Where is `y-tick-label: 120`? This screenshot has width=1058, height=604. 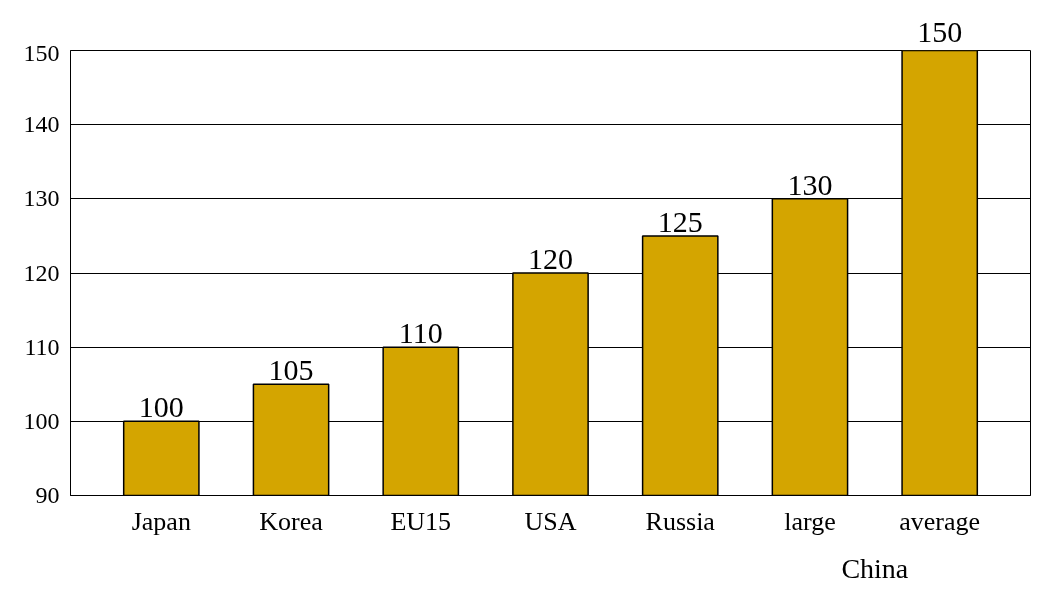 y-tick-label: 120 is located at coordinates (41, 272).